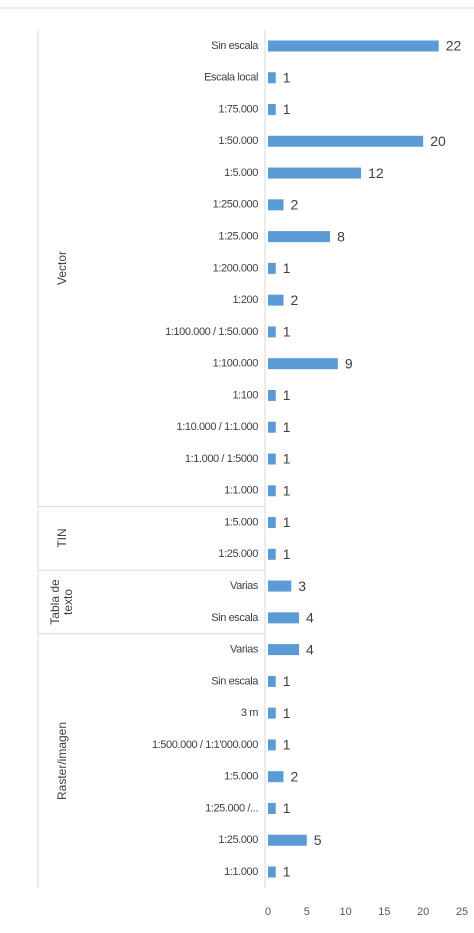 This screenshot has height=933, width=474. I want to click on value-label: 3, so click(302, 586).